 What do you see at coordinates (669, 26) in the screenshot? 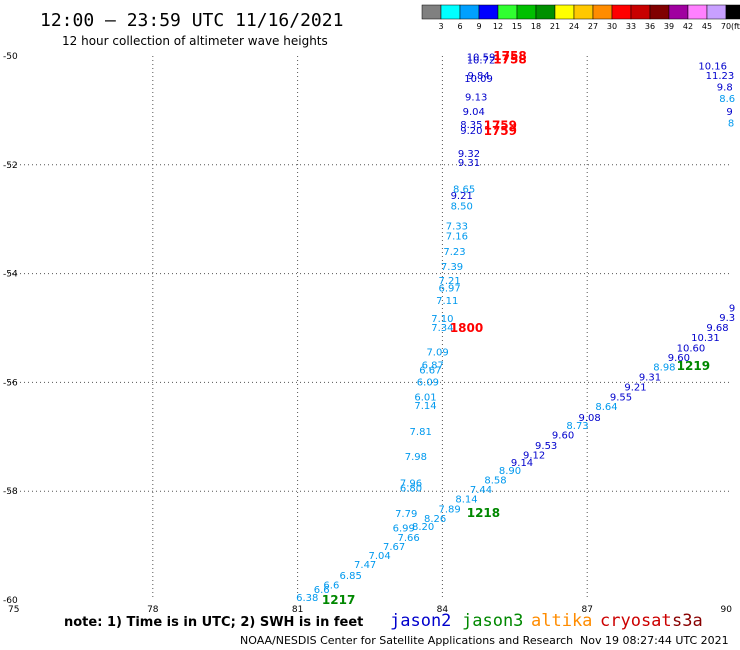
I see `color-scale-label: 39` at bounding box center [669, 26].